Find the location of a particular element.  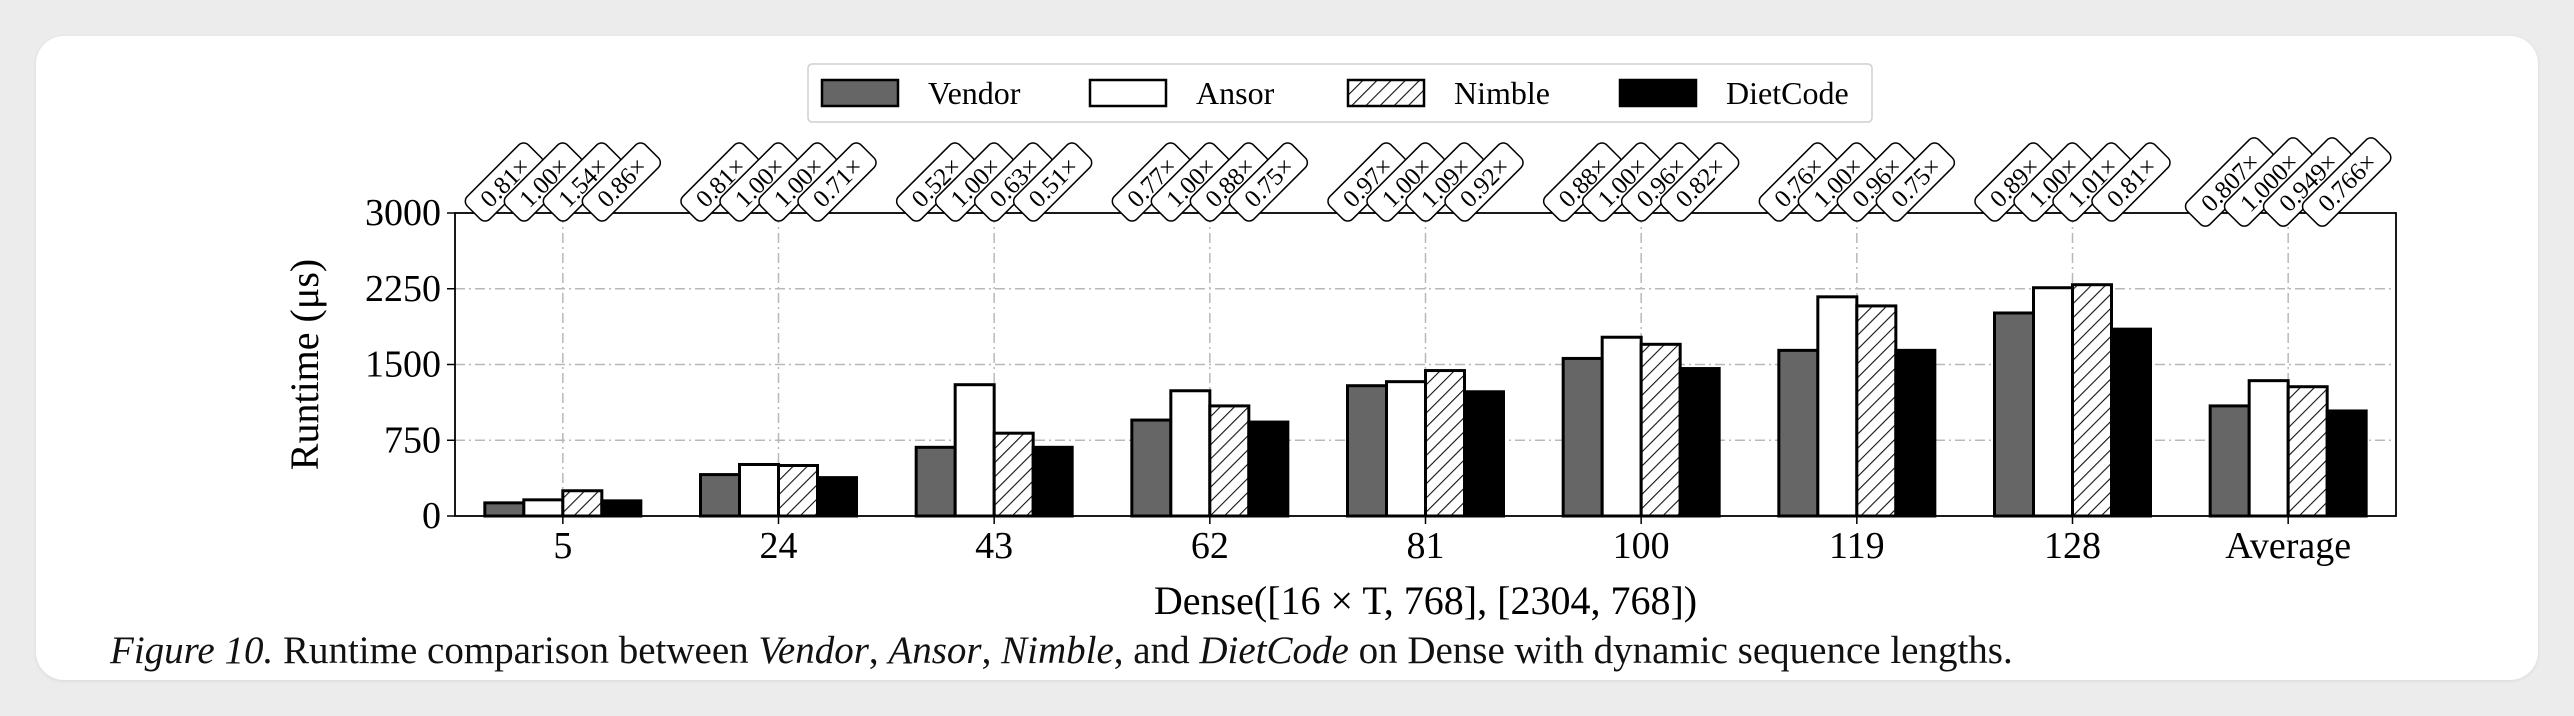

ratio-label: 0.71× is located at coordinates (837, 182).